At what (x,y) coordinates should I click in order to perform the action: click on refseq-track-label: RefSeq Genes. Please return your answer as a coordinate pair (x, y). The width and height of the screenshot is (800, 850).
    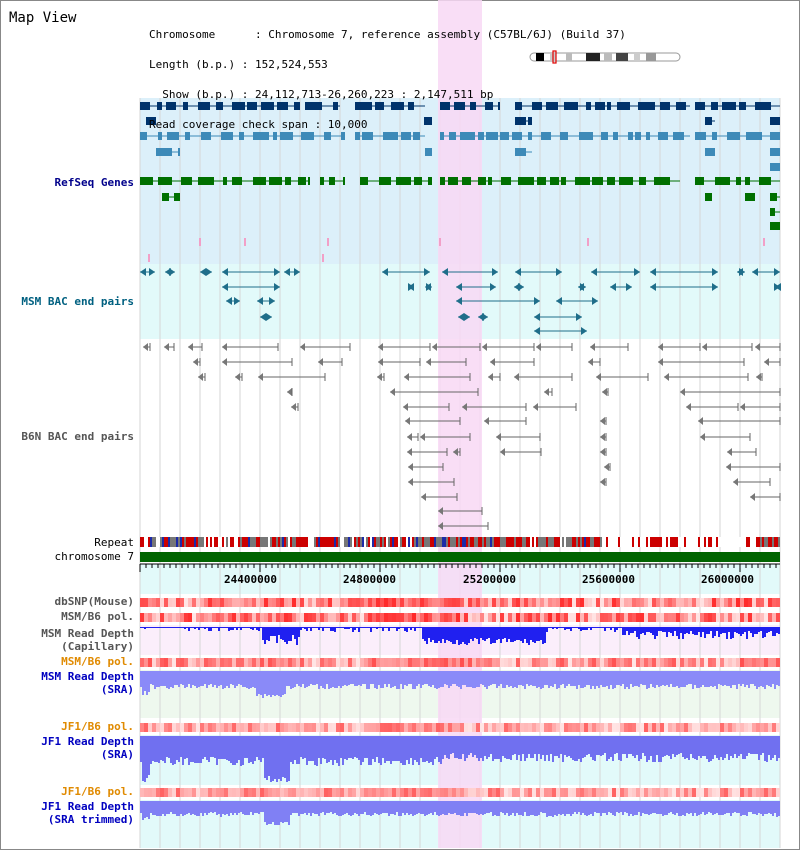
    Looking at the image, I should click on (94, 182).